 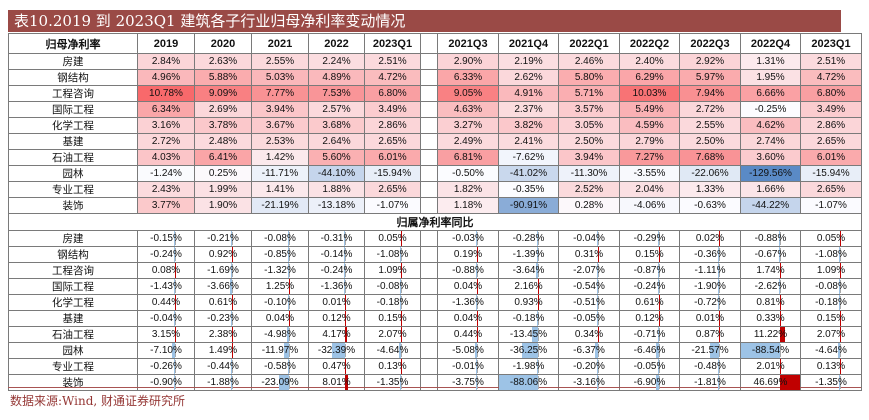 I want to click on yoy-value-cell: -0.08%, so click(x=280, y=238).